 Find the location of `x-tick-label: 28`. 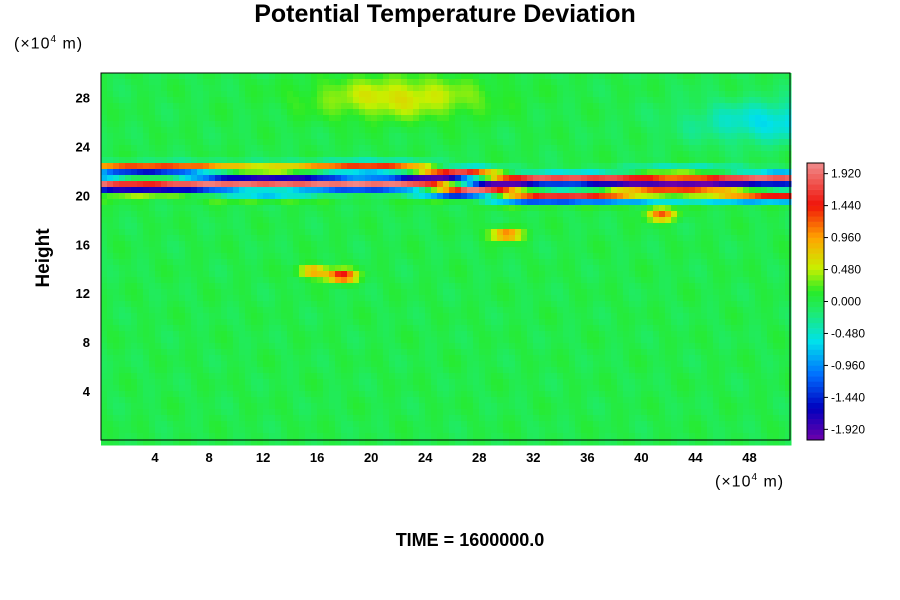

x-tick-label: 28 is located at coordinates (479, 457).